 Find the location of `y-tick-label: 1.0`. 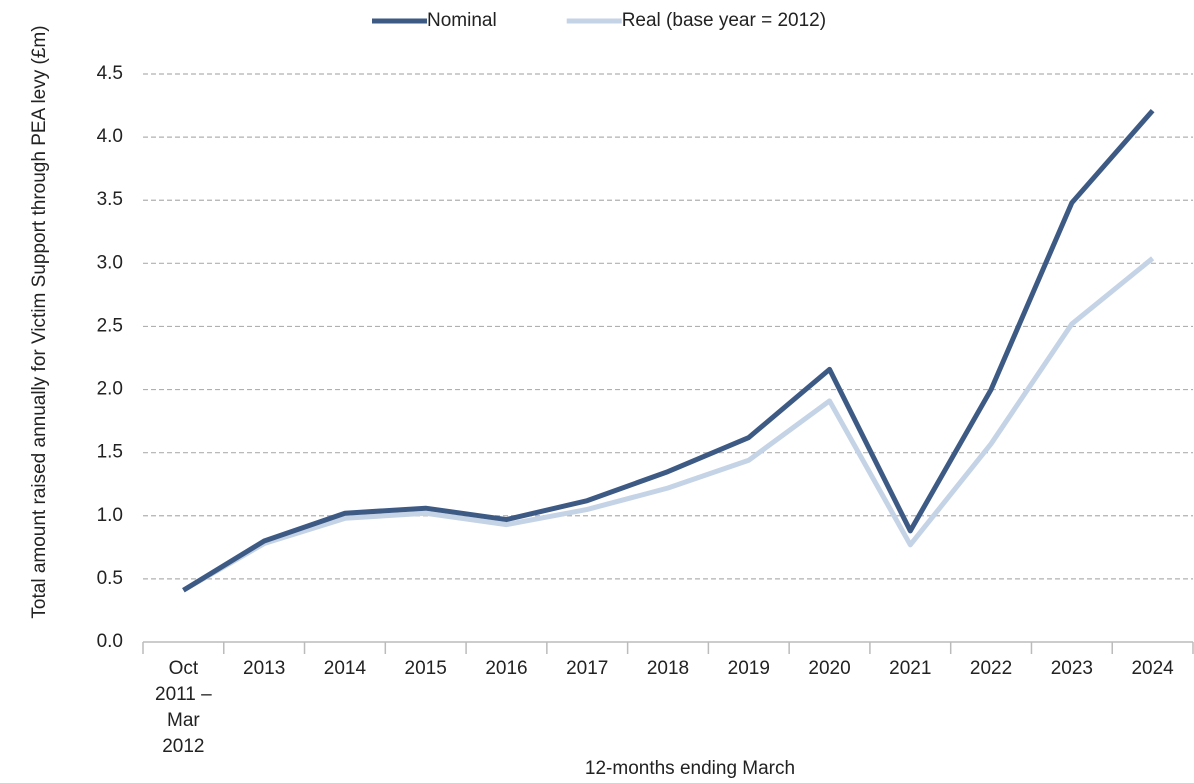

y-tick-label: 1.0 is located at coordinates (110, 515).